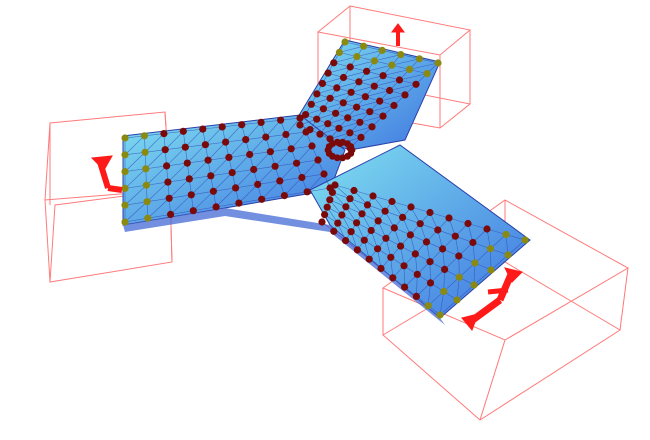 The width and height of the screenshot is (650, 440). What do you see at coordinates (106, 174) in the screenshot?
I see `force-arrow-icon` at bounding box center [106, 174].